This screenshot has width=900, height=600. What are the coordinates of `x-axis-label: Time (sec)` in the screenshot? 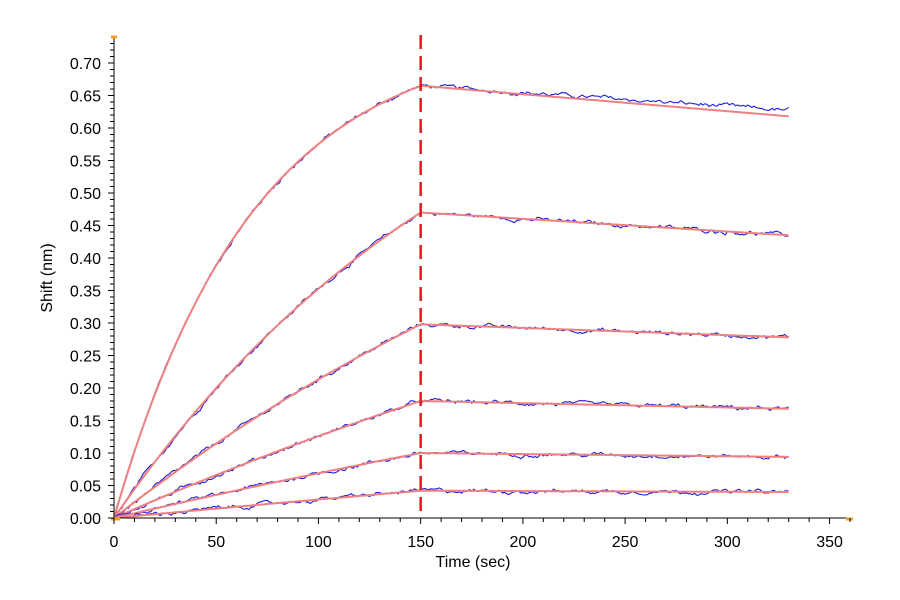 It's located at (473, 562).